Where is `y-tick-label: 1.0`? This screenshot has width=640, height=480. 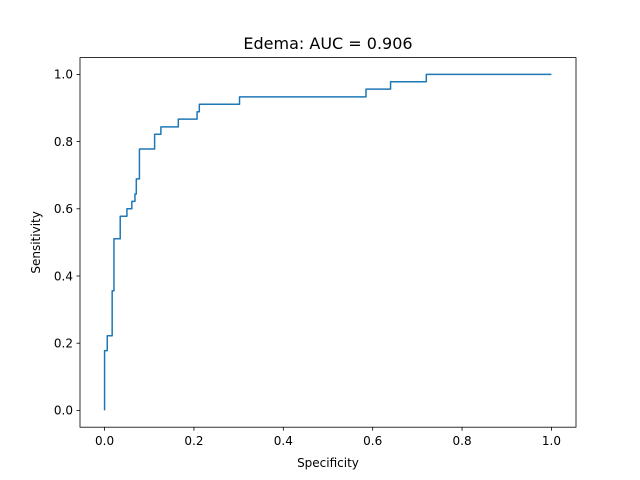
y-tick-label: 1.0 is located at coordinates (63, 75).